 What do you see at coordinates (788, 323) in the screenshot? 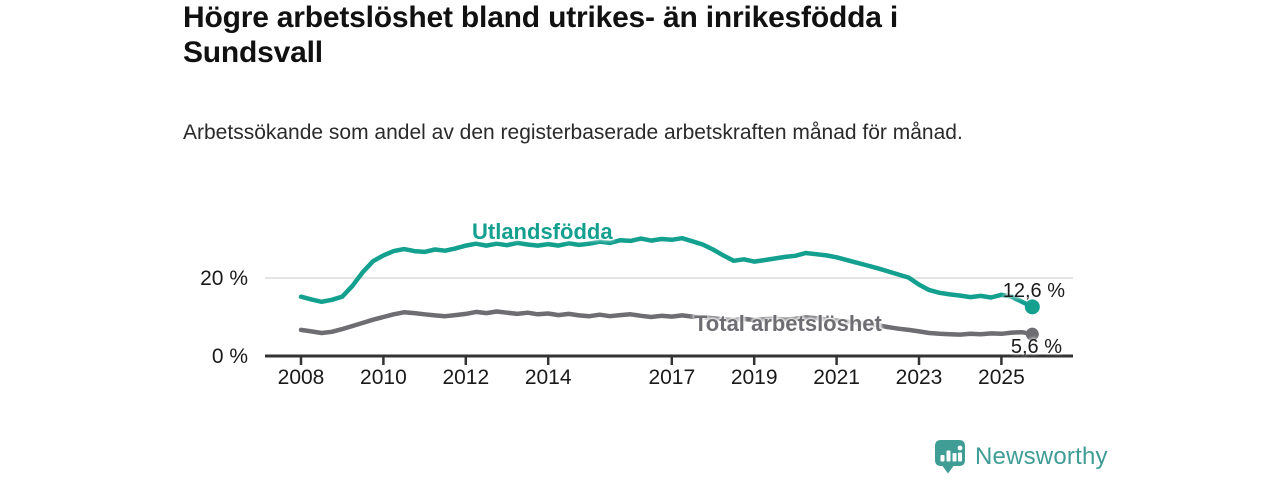
I see `series-label-total-arbetsloshet: Total arbetslöshet` at bounding box center [788, 323].